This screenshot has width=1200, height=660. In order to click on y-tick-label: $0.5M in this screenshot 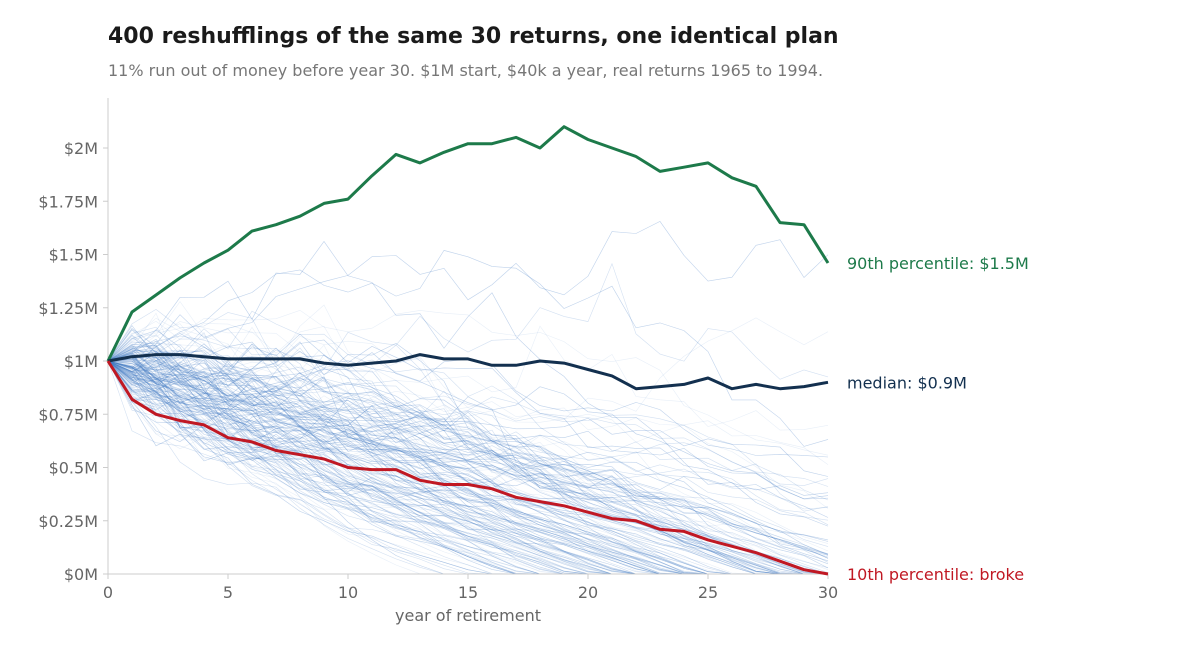, I will do `click(73, 468)`.